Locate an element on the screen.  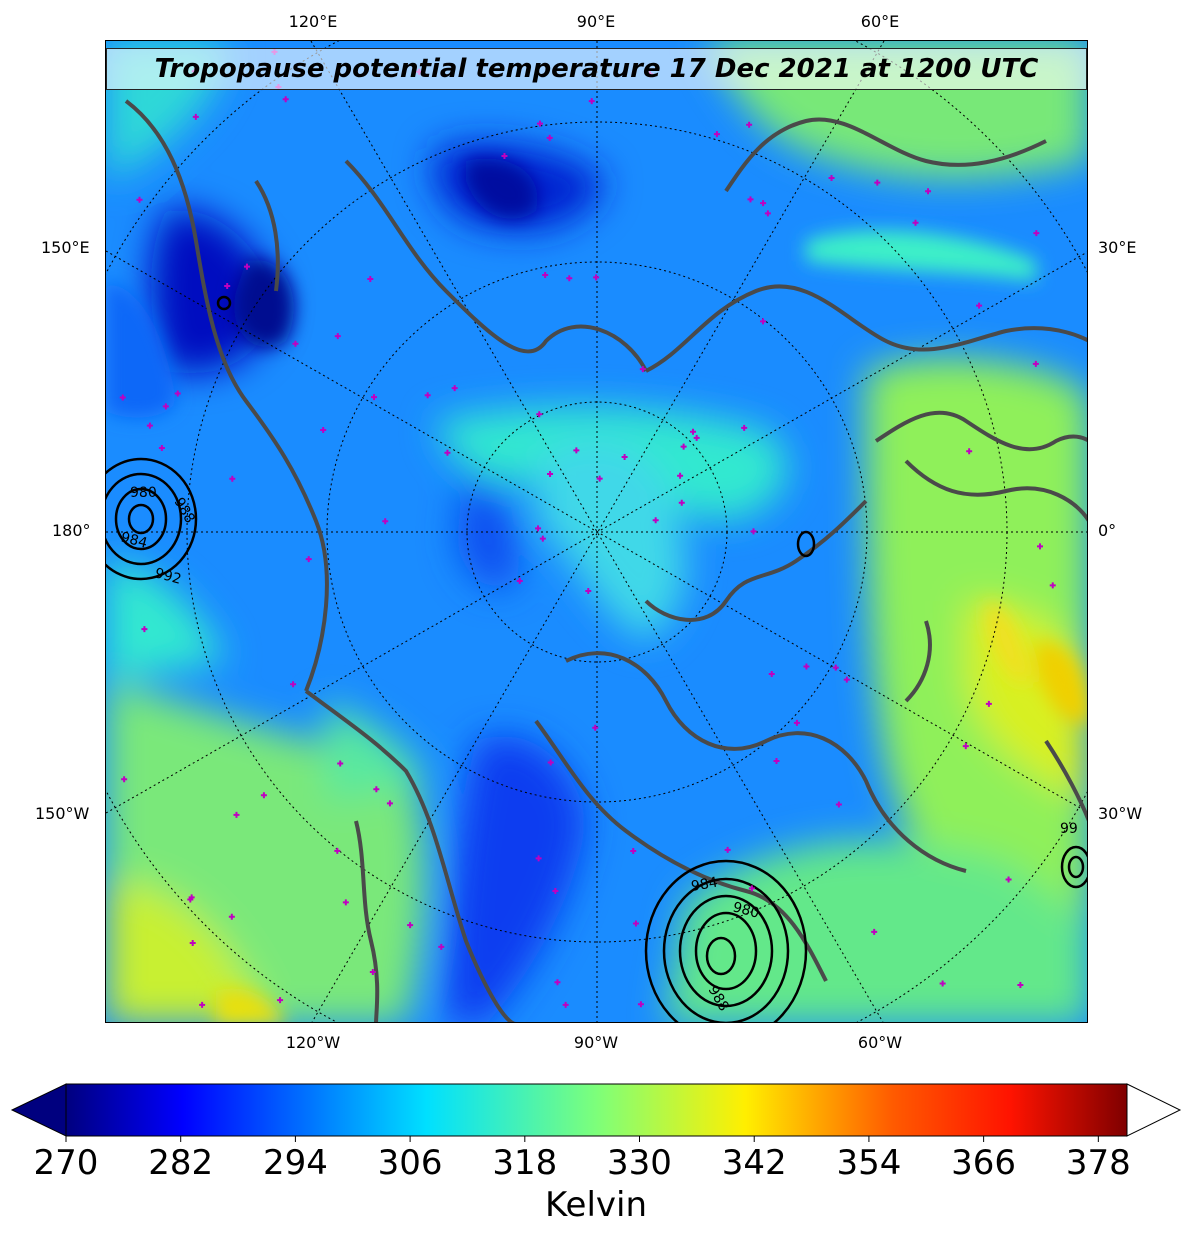
colorbar-tick-label: 354 is located at coordinates (869, 1163).